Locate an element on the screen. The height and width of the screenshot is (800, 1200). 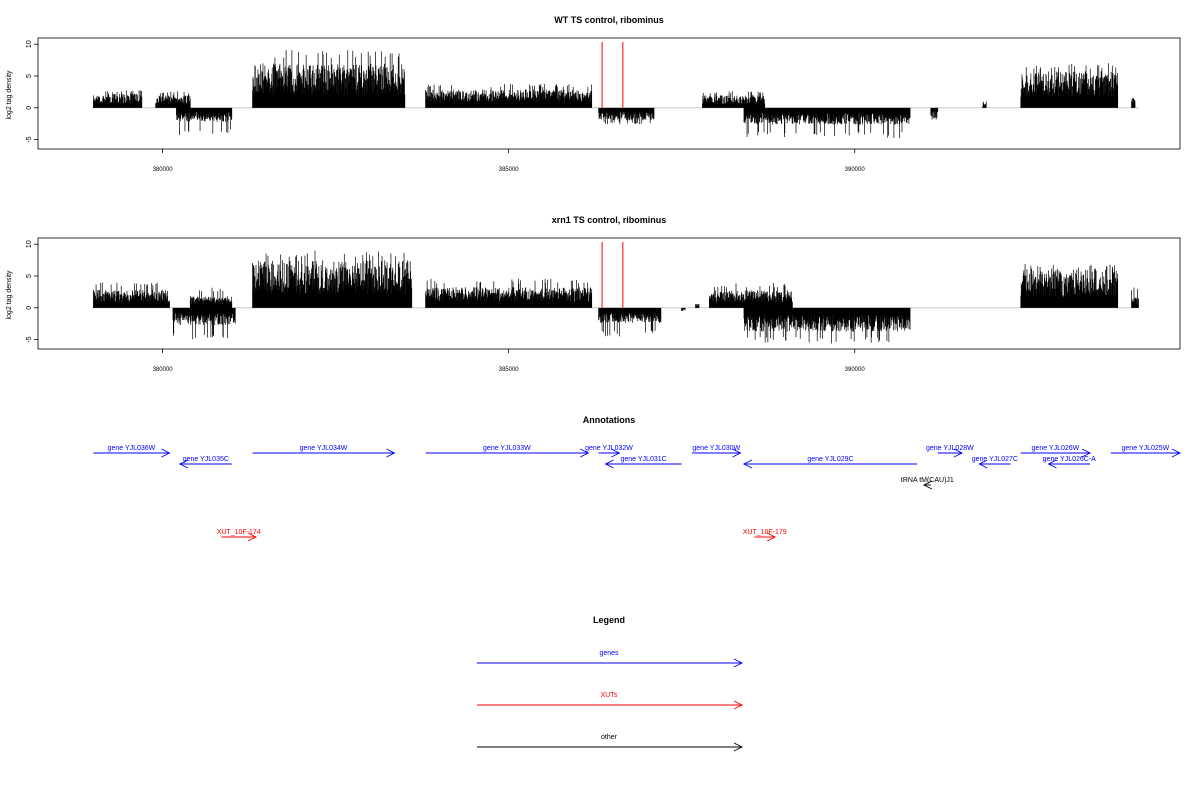
annotation-feature: gene YJL032W is located at coordinates (609, 451).